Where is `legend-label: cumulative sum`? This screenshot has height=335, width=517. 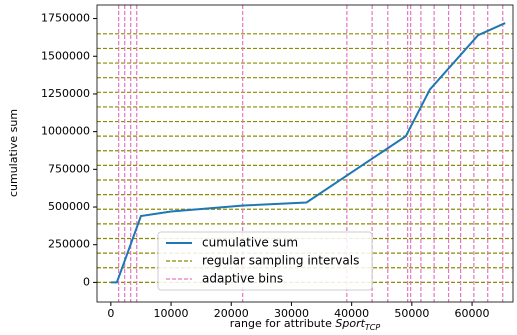 legend-label: cumulative sum is located at coordinates (250, 243).